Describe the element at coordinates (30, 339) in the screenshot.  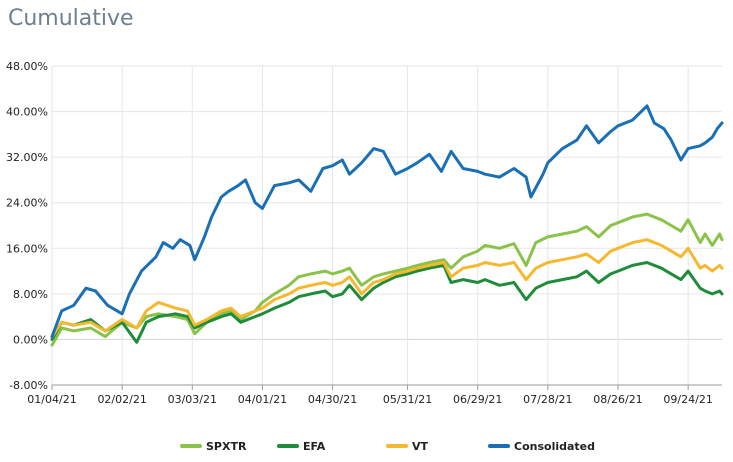
I see `y-tick-label: 0.00%` at that location.